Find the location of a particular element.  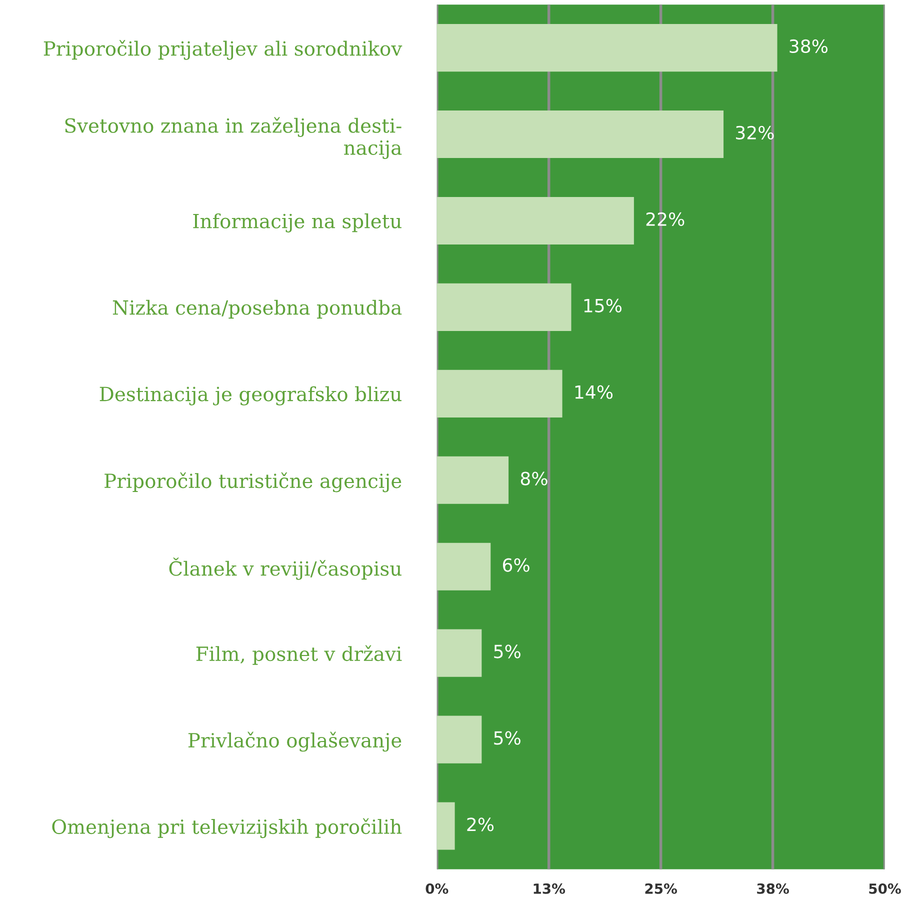

x-tick-label: 25% is located at coordinates (661, 888).